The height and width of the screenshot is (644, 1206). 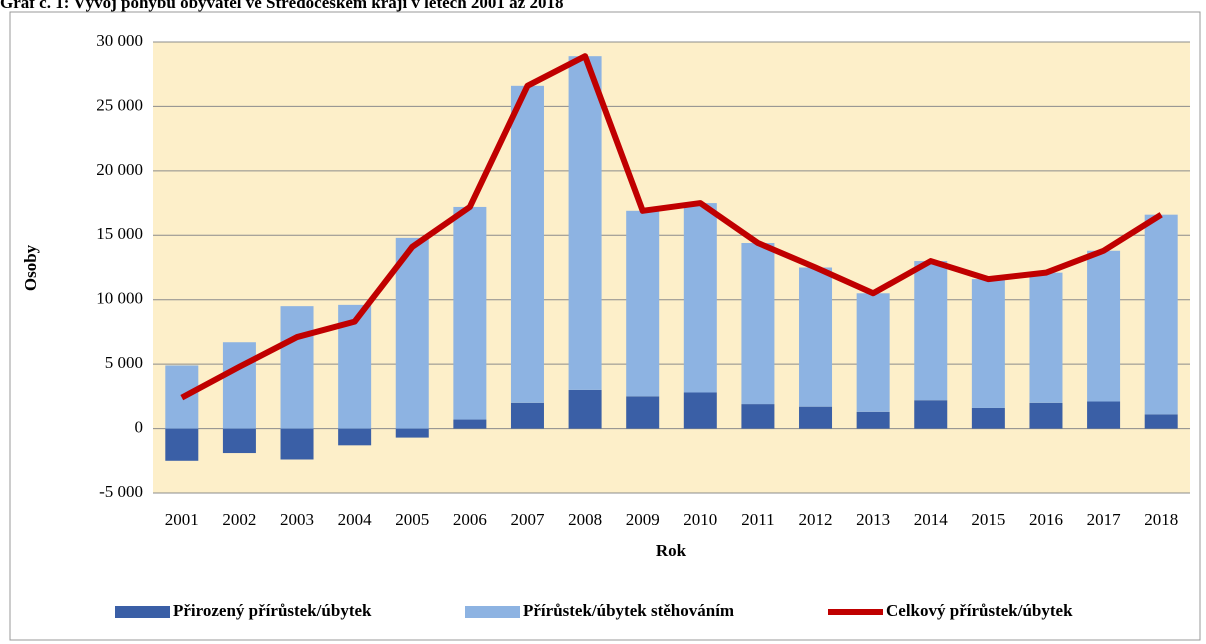 I want to click on x-tick-label: 2002, so click(x=239, y=519).